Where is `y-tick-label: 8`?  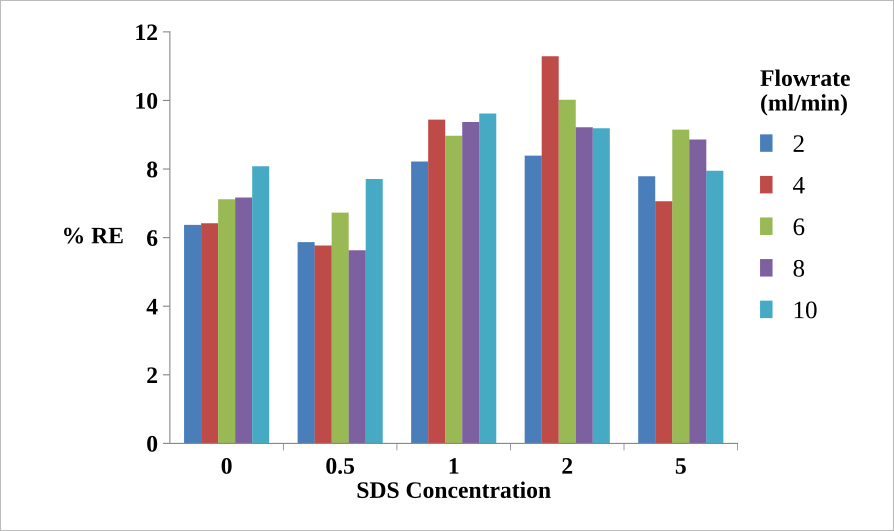 y-tick-label: 8 is located at coordinates (152, 170).